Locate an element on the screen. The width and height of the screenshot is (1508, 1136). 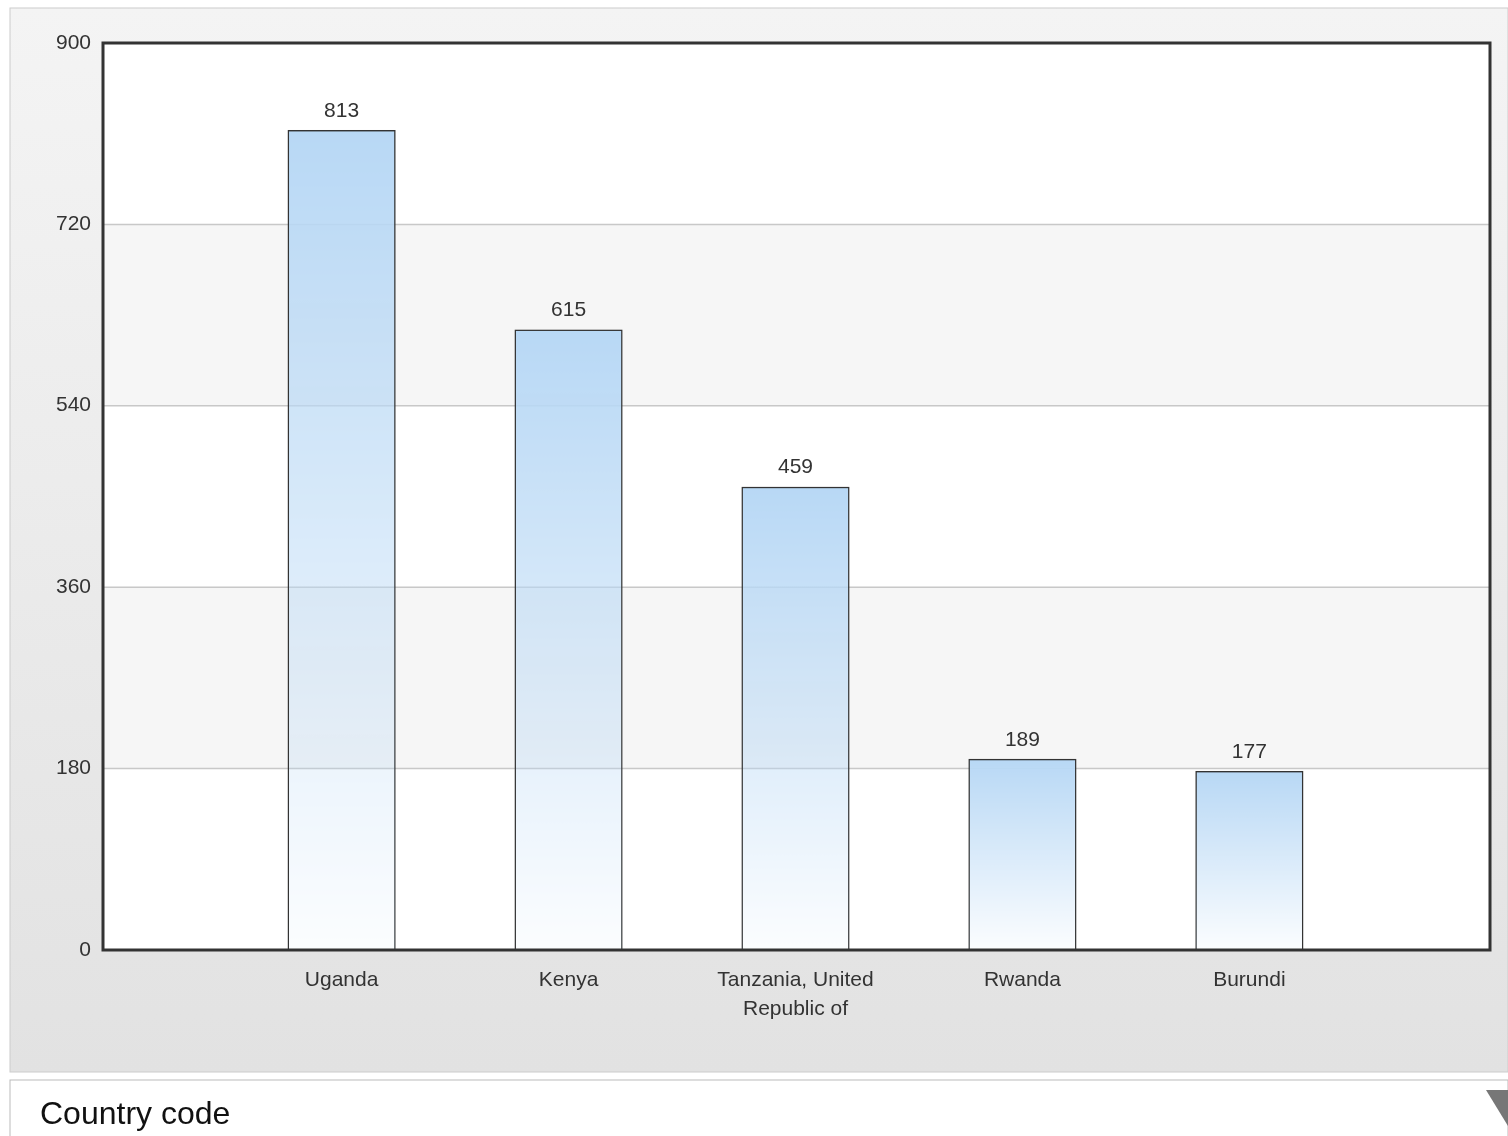
data-label: 189 is located at coordinates (1022, 738).